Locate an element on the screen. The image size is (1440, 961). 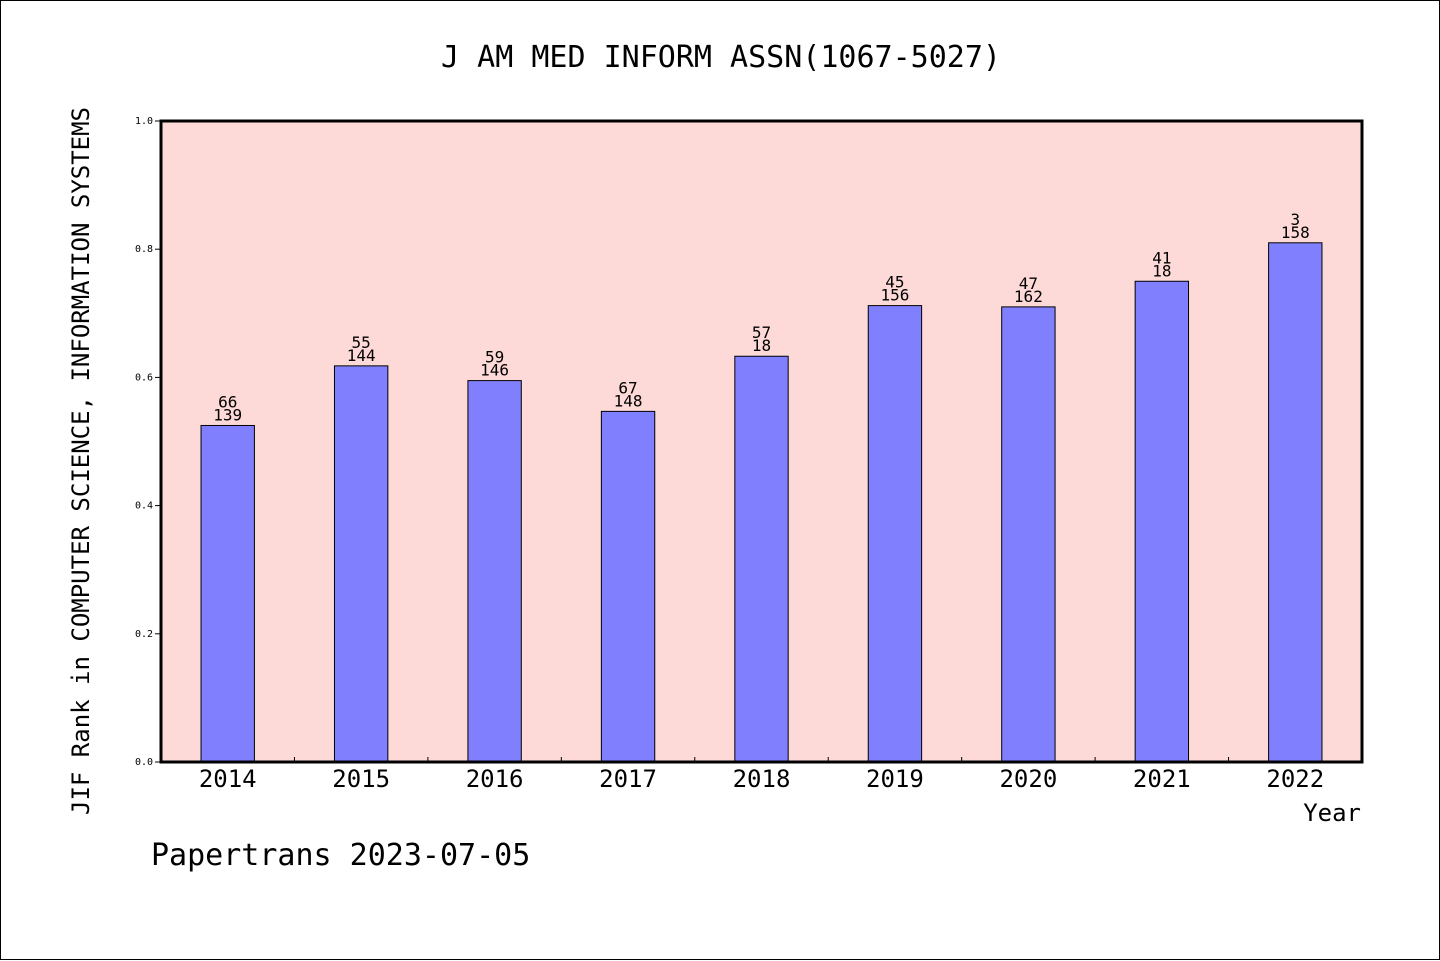
y-axis-ticks: 0.0 0.2 0.4 0.6 0.8 1.0 is located at coordinates (148, 442).